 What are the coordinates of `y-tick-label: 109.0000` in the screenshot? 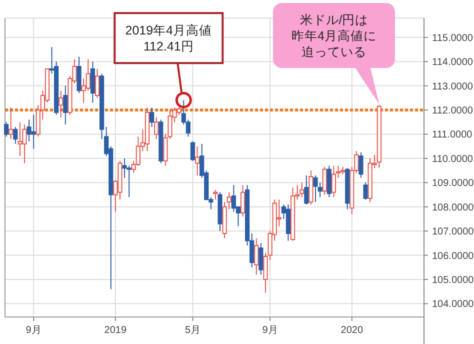 It's located at (453, 184).